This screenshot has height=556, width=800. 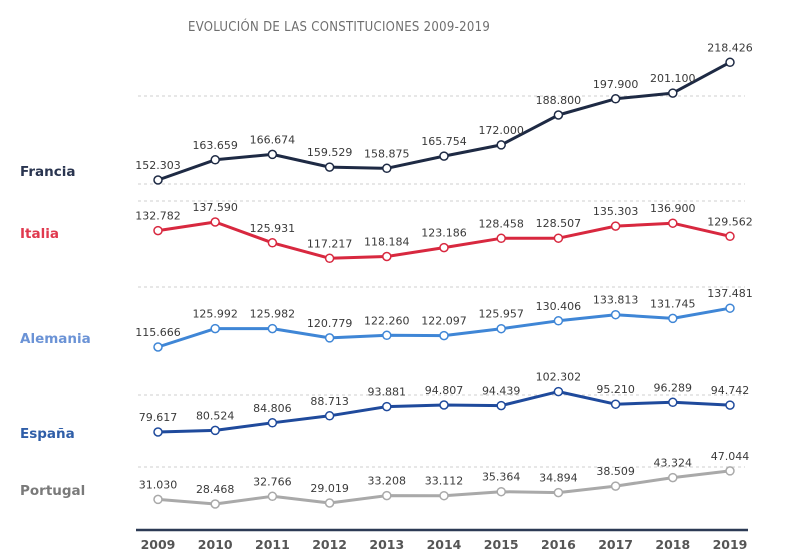 What do you see at coordinates (273, 314) in the screenshot?
I see `data-label: 125.982` at bounding box center [273, 314].